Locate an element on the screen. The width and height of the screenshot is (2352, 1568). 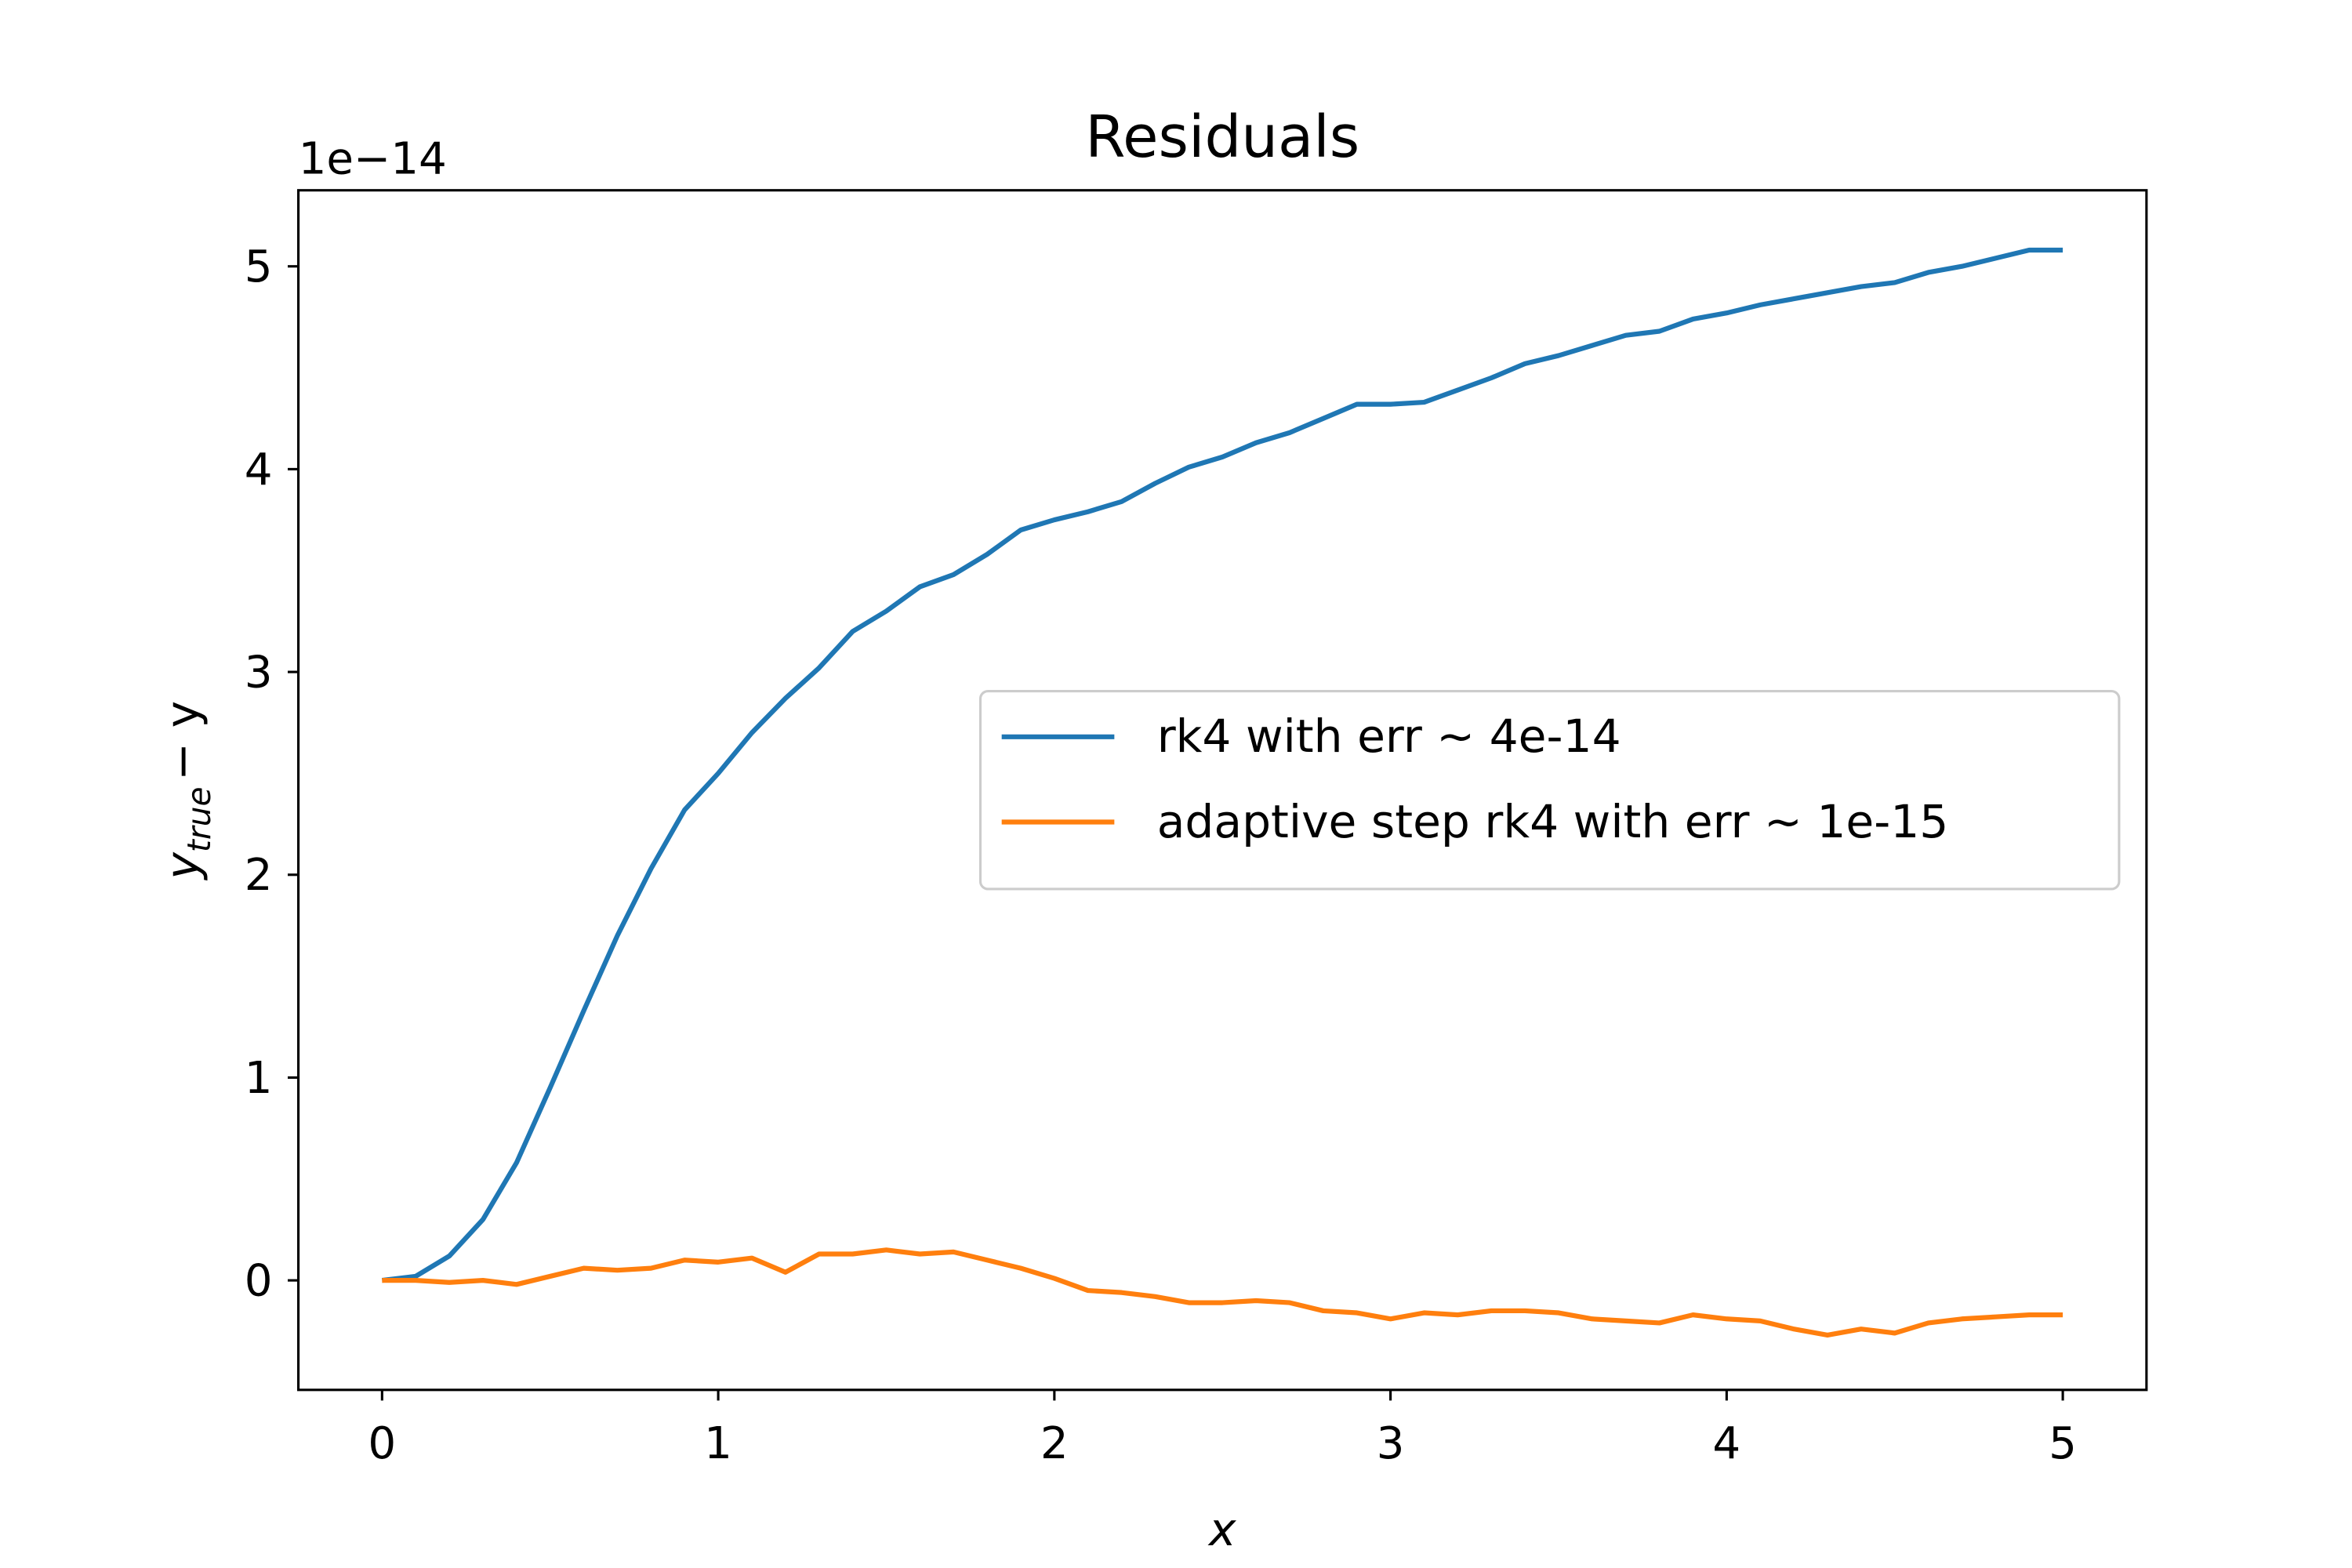
legend-label: adaptive step rk4 with err ∼ 1e-15 is located at coordinates (1553, 821).